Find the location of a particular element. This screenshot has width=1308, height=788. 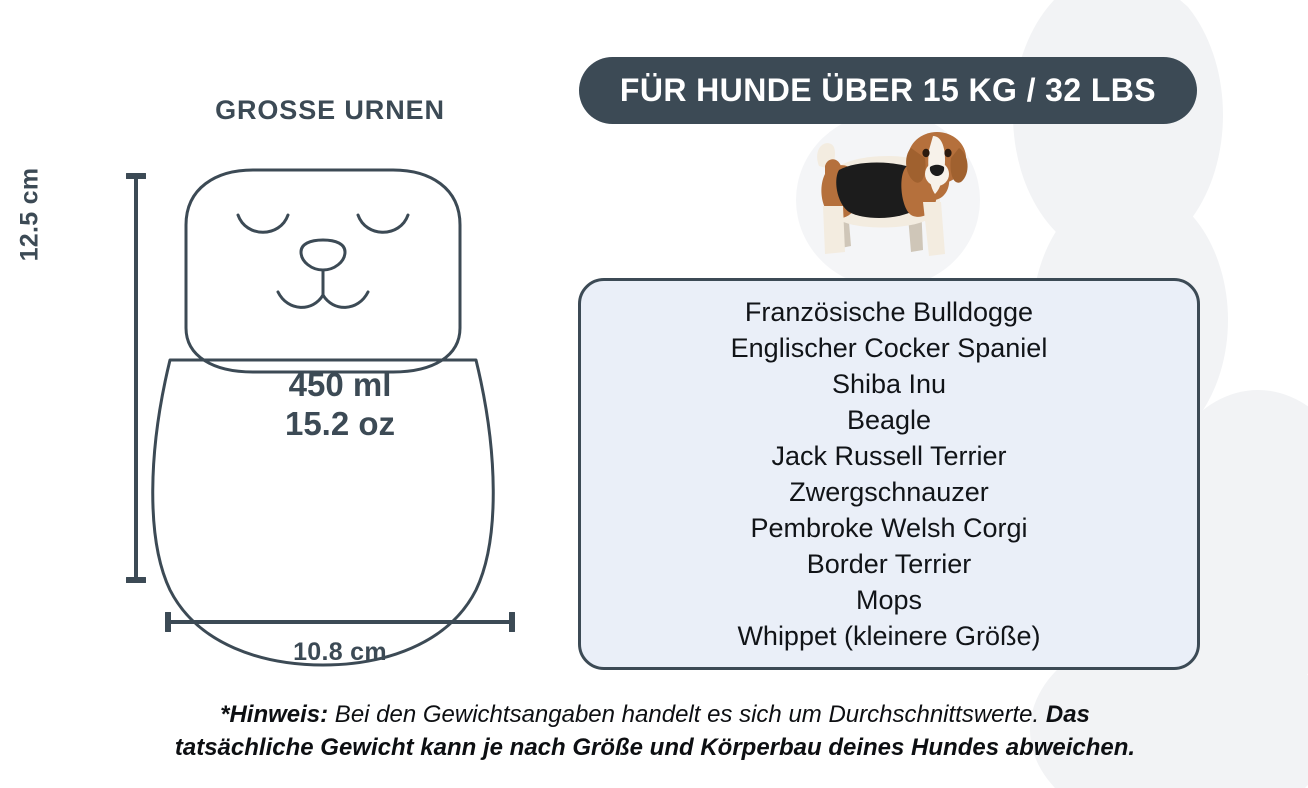

breed-item: Whippet (kleinere Größe) is located at coordinates (889, 636).